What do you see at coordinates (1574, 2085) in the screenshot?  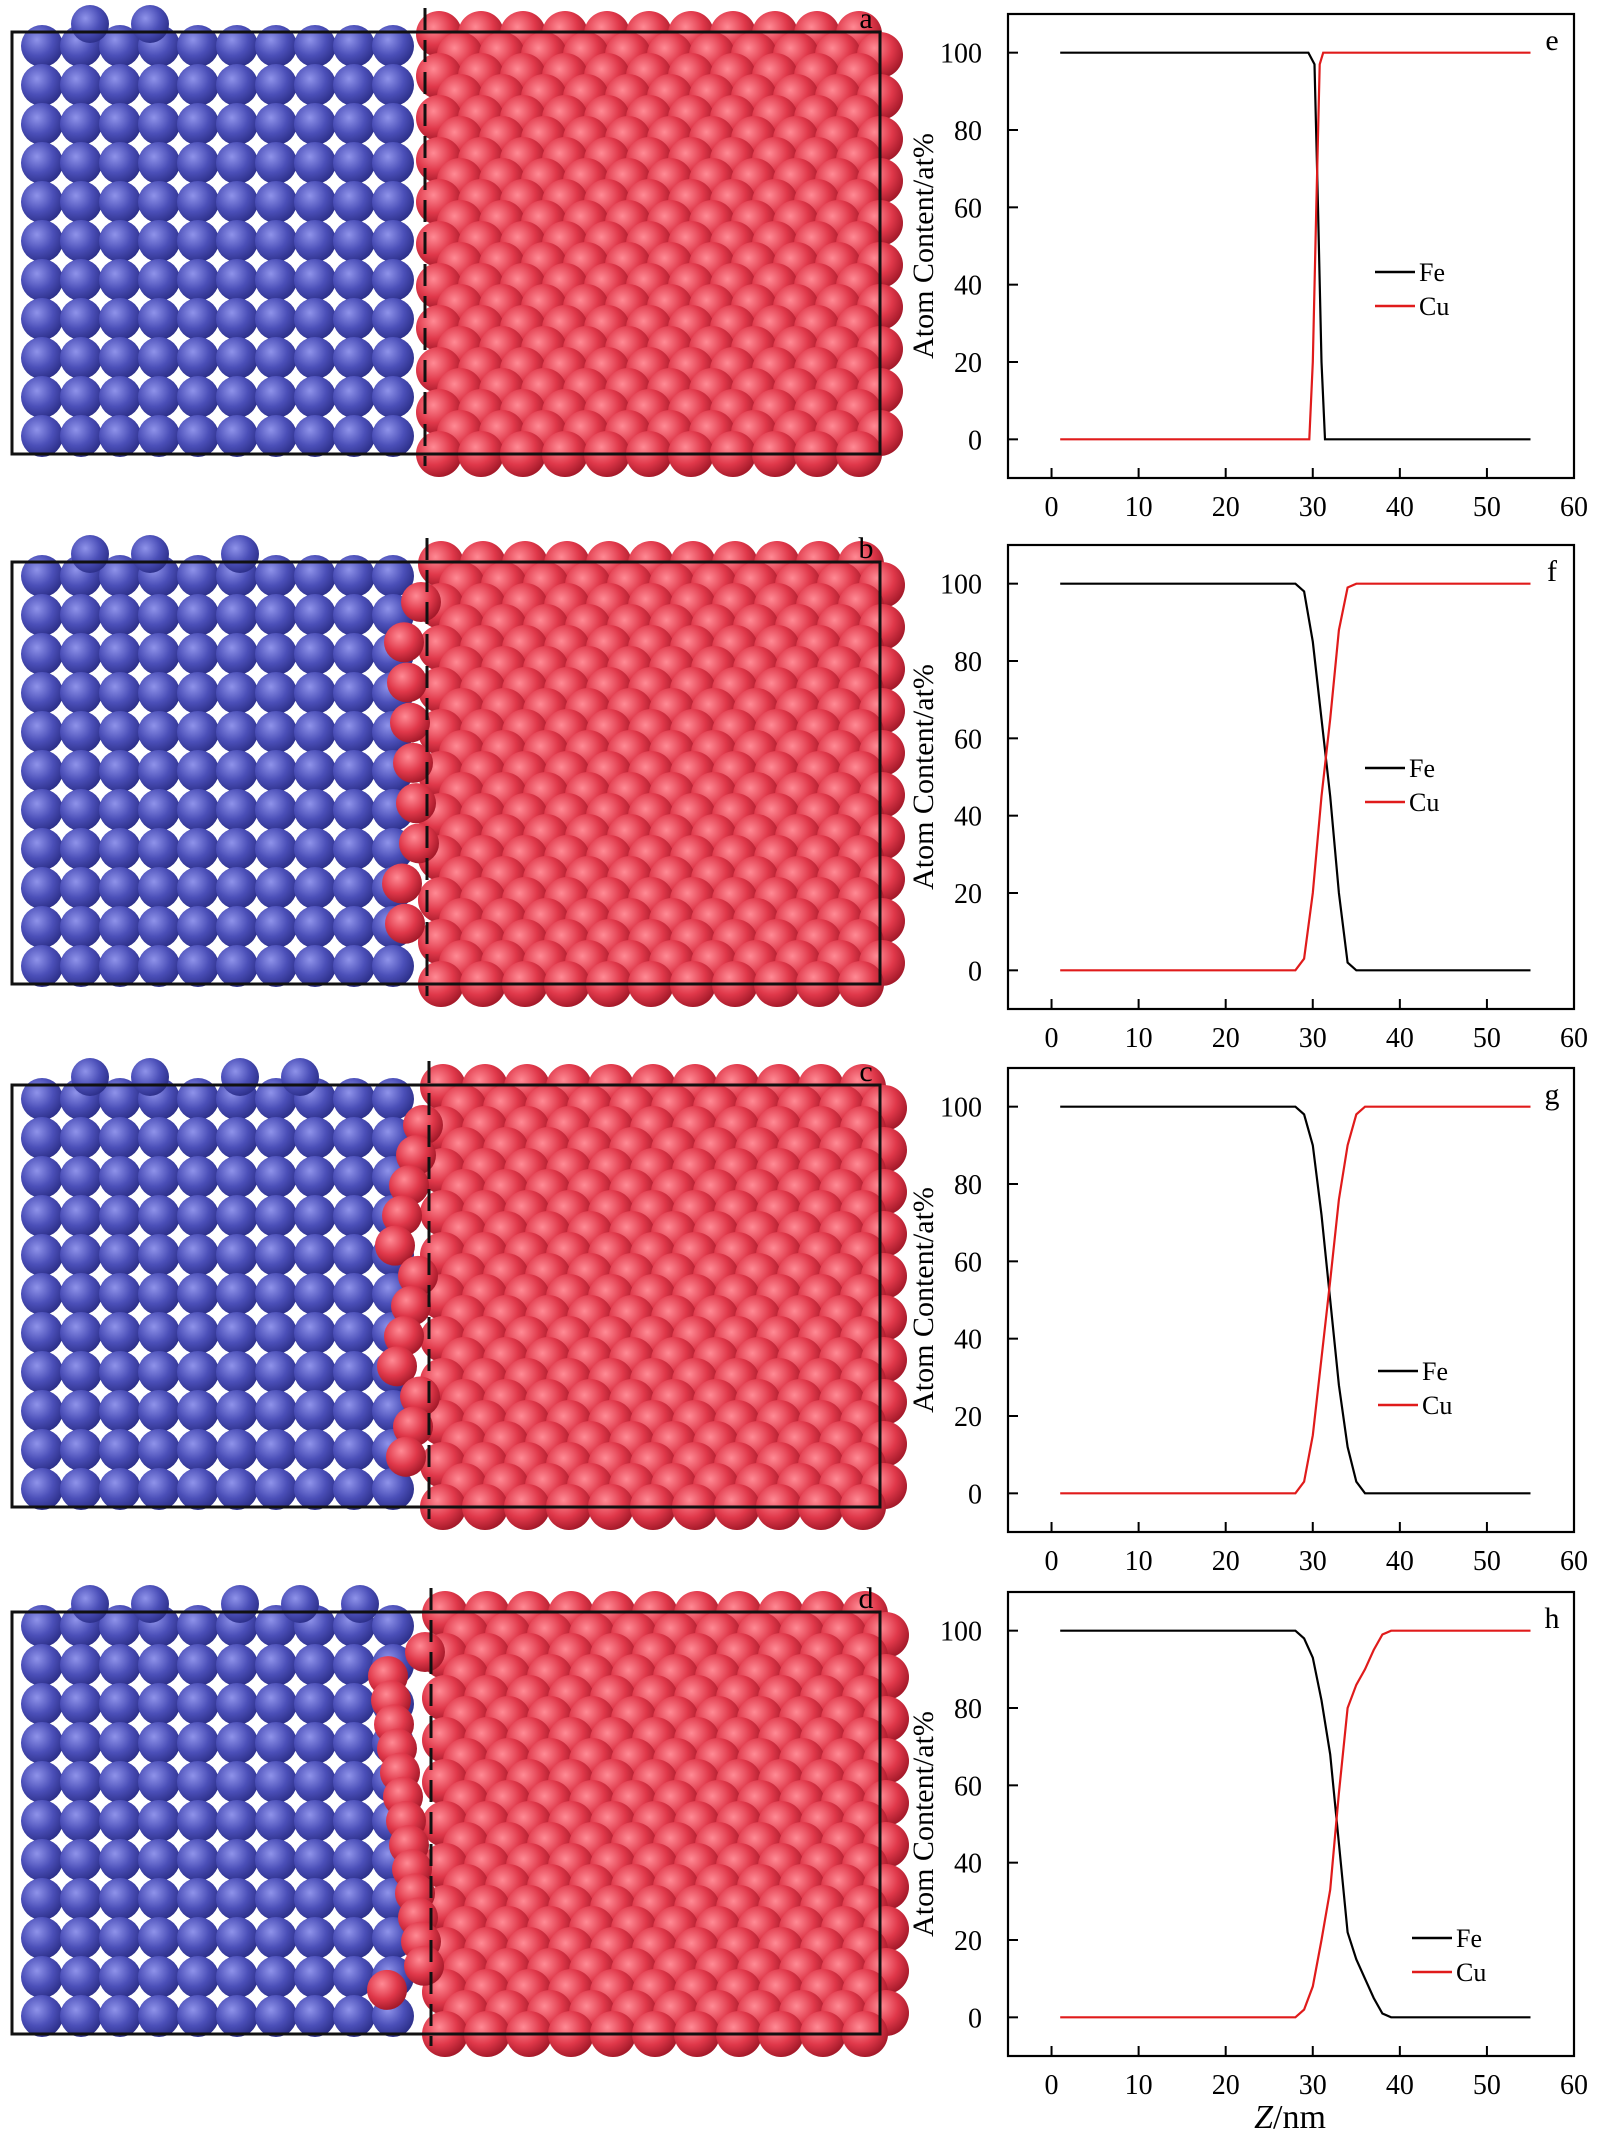 I see `x-tick-label: 60` at bounding box center [1574, 2085].